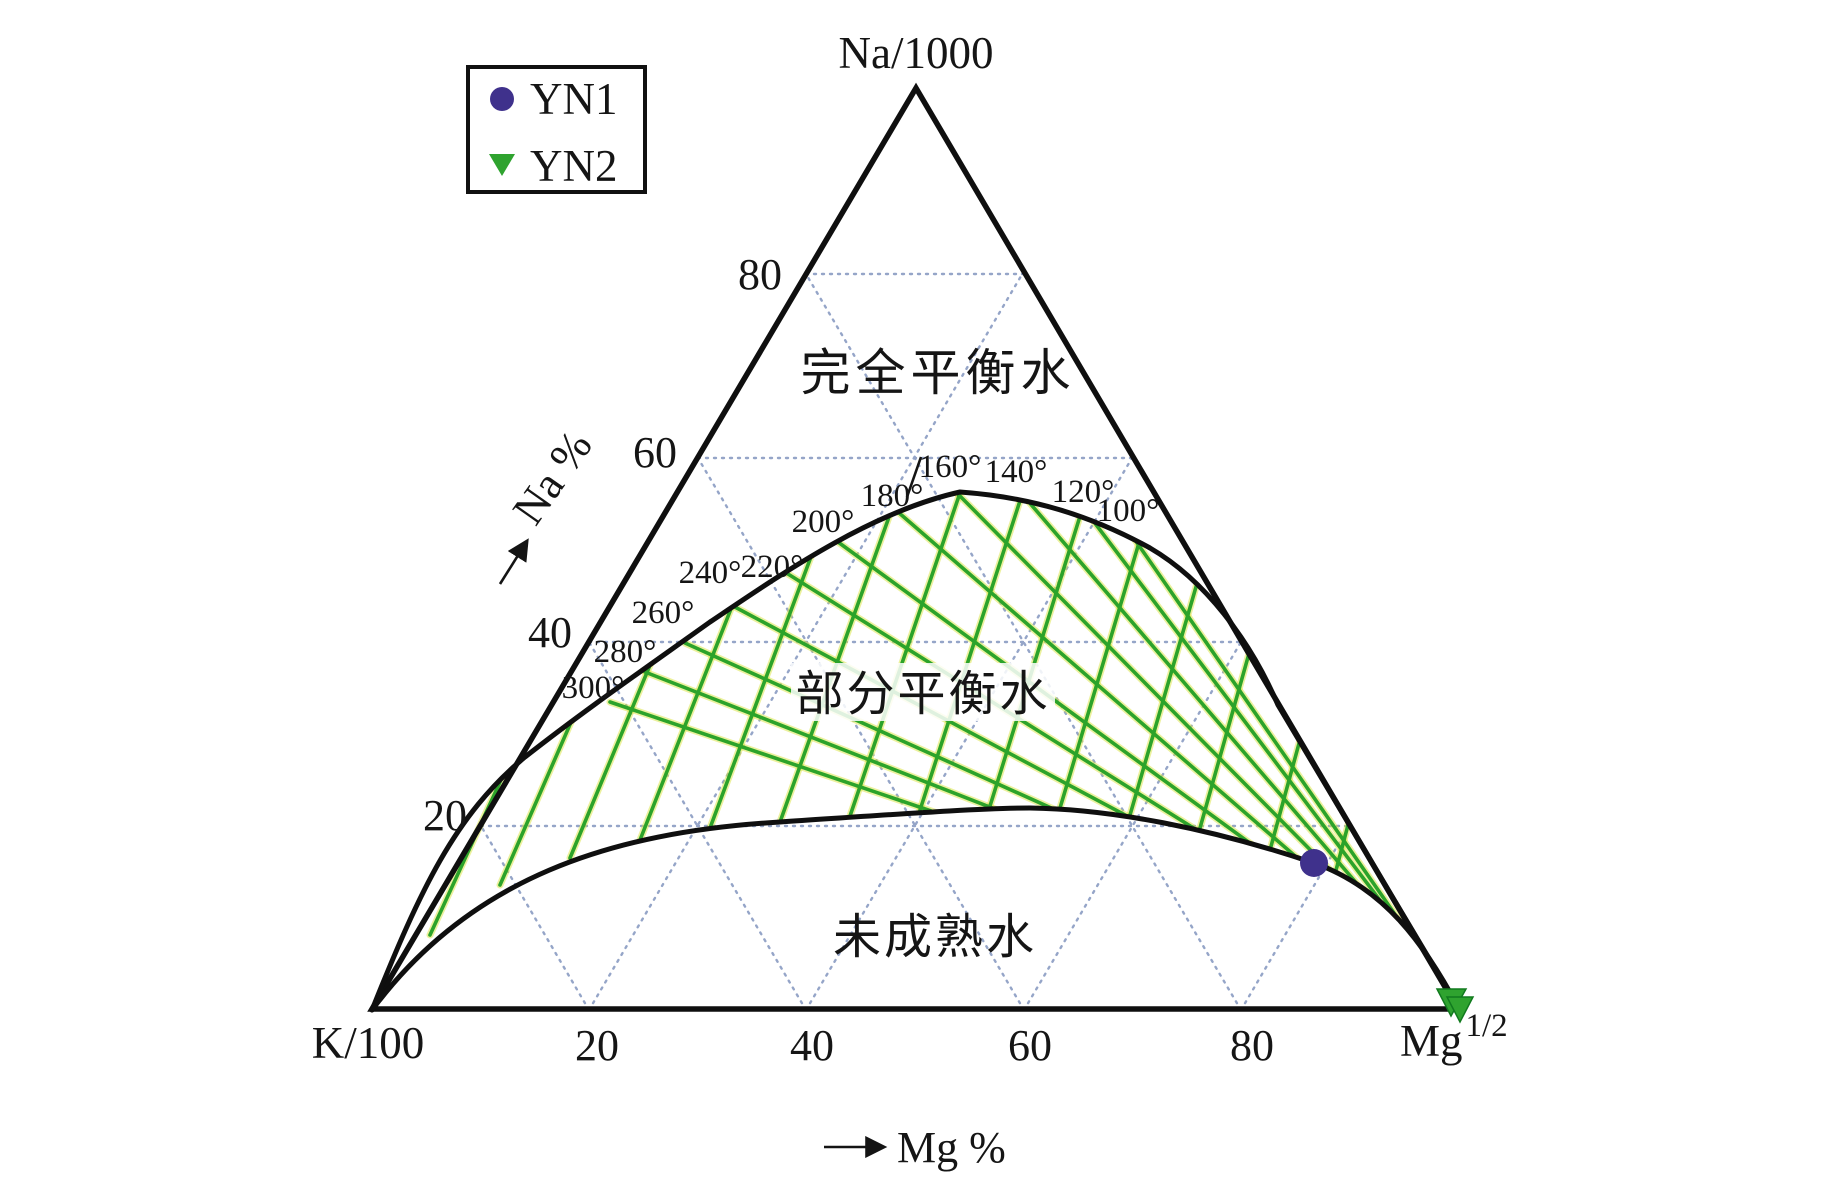 The width and height of the screenshot is (1843, 1181). Describe the element at coordinates (550, 632) in the screenshot. I see `left-tick-40: 40` at that location.